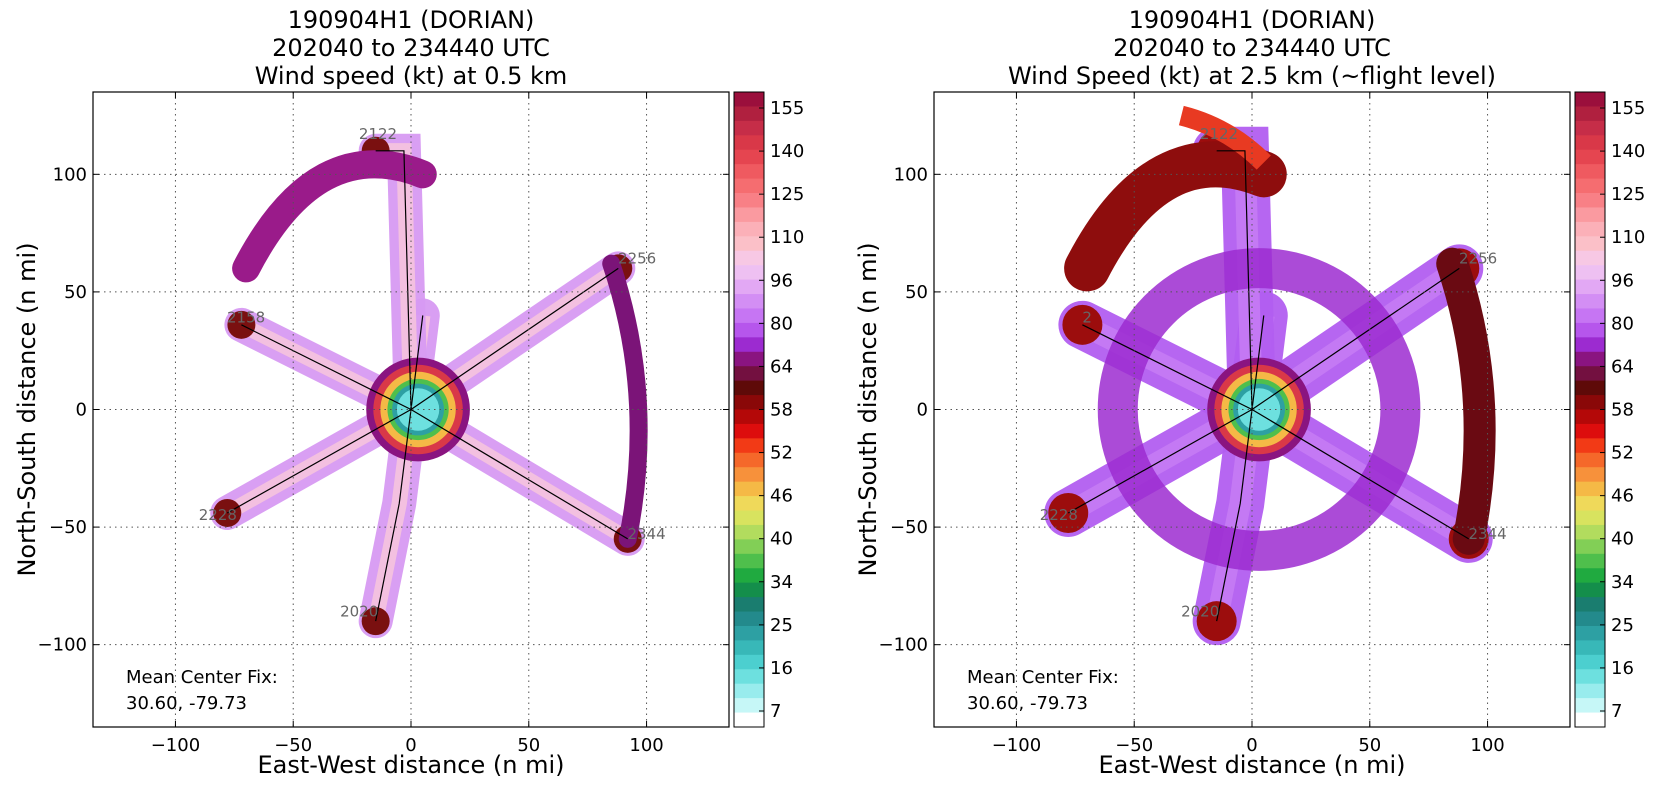 This screenshot has height=787, width=1654. I want to click on colorbar: 155 140 125 110 96 80 64 58 52 46 40 34 25 16 7, so click(1609, 409).